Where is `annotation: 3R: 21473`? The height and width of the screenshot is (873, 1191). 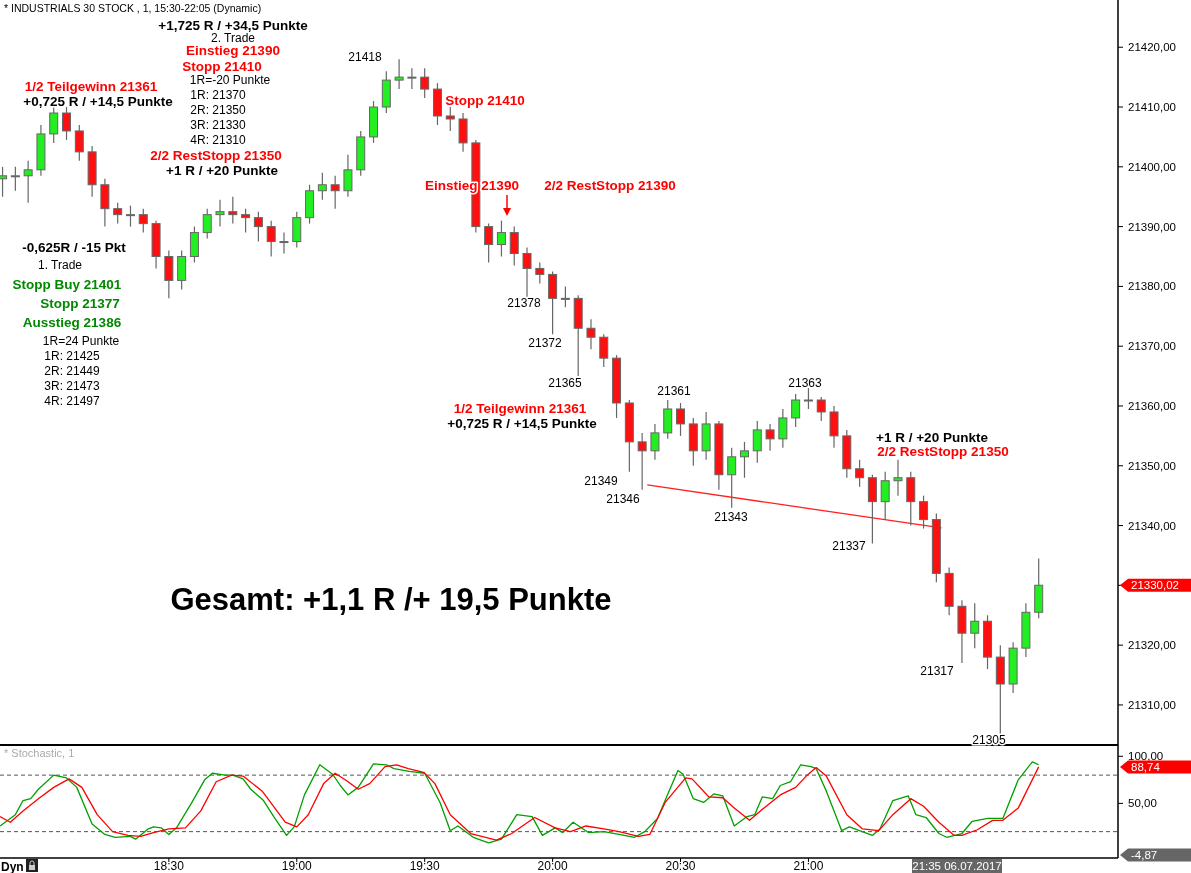 annotation: 3R: 21473 is located at coordinates (72, 386).